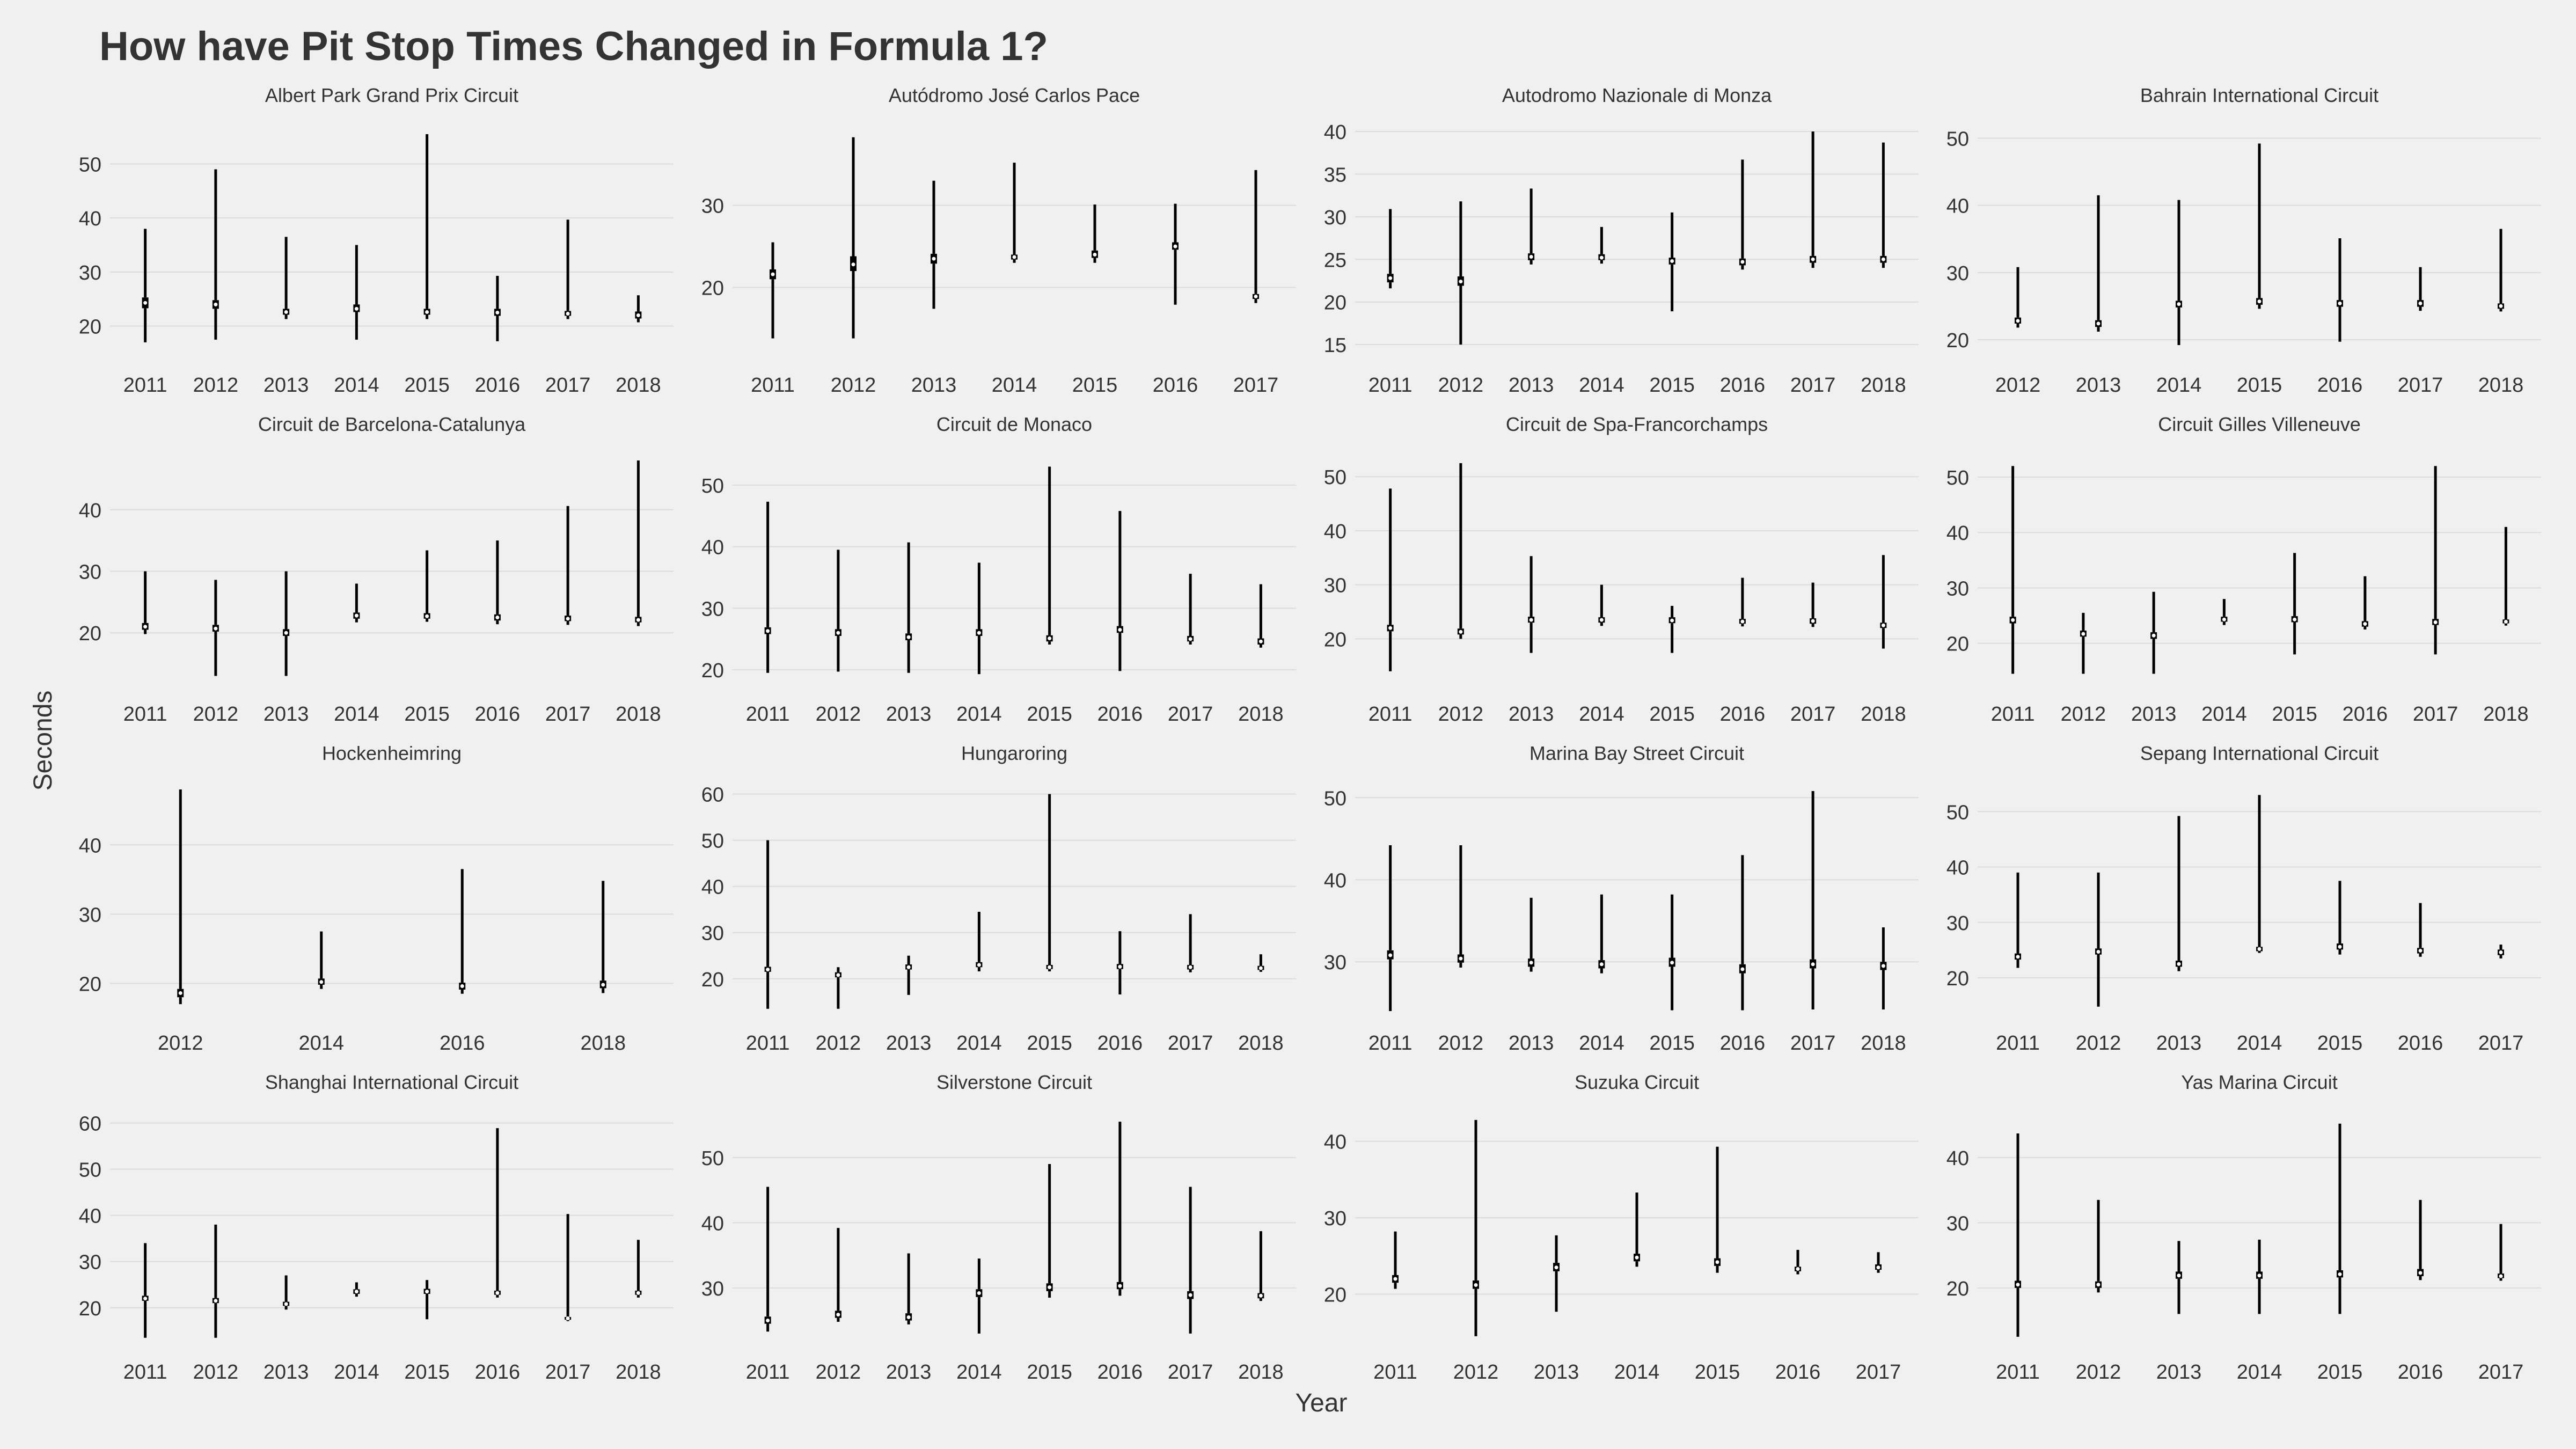 This screenshot has height=1449, width=2576. I want to click on facet-strip-label: Albert Park Grand Prix Circuit, so click(391, 95).